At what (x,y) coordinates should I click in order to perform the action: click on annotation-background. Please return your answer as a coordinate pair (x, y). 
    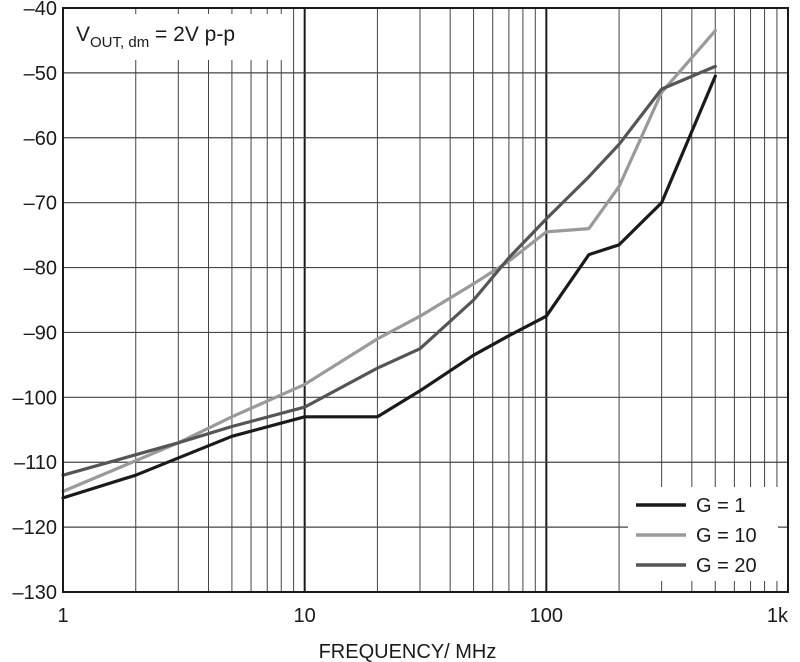
    Looking at the image, I should click on (180, 37).